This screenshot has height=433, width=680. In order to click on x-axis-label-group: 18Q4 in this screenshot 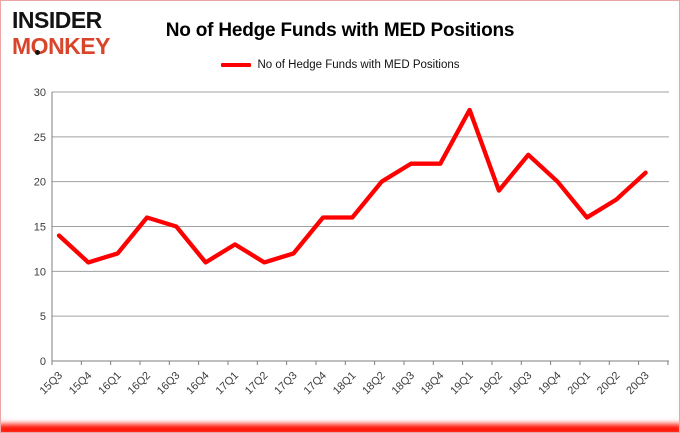, I will do `click(433, 384)`.